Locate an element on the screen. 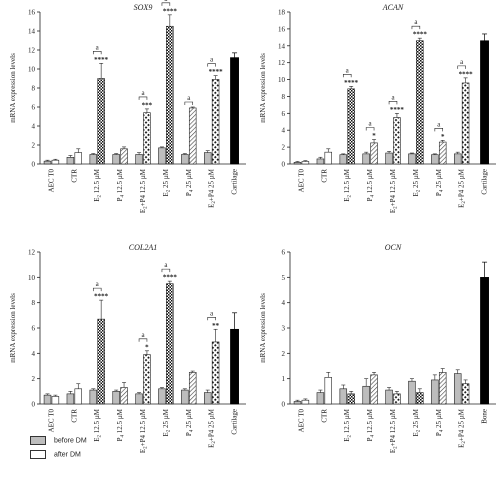 Image resolution: width=500 pixels, height=486 pixels. chart-title: COL2A1 is located at coordinates (143, 247).